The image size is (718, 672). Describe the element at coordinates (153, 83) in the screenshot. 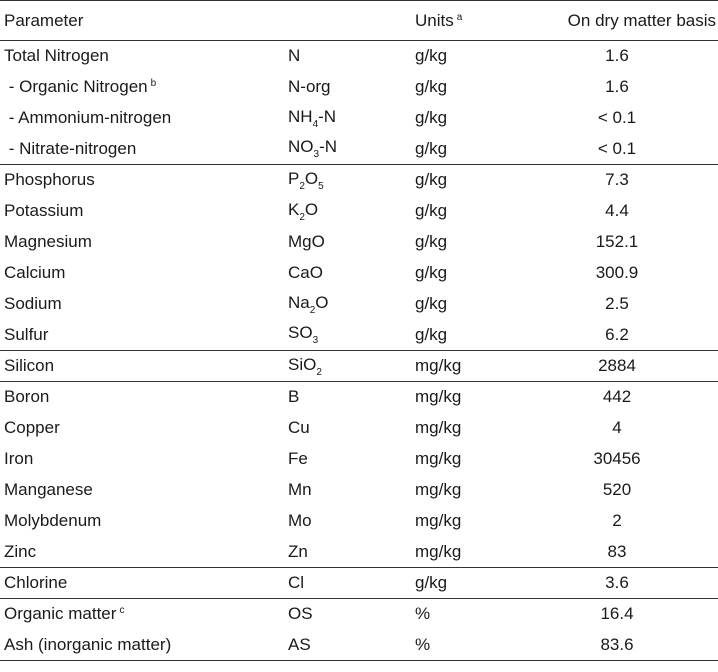

I see `footnote-marker: b` at that location.